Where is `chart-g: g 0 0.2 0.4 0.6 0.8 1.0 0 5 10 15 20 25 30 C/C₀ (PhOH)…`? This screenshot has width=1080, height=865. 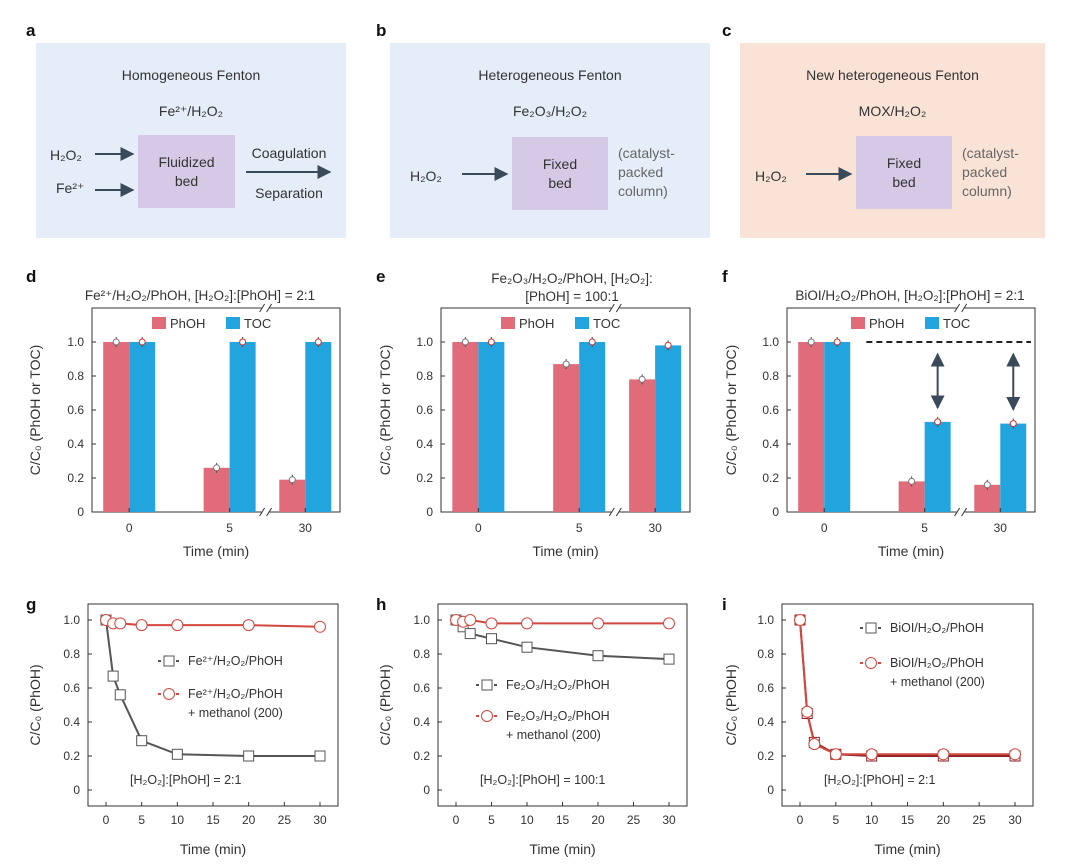 chart-g: g 0 0.2 0.4 0.6 0.8 1.0 0 5 10 15 20 25 30 C/C₀ (PhOH)… is located at coordinates (182, 726).